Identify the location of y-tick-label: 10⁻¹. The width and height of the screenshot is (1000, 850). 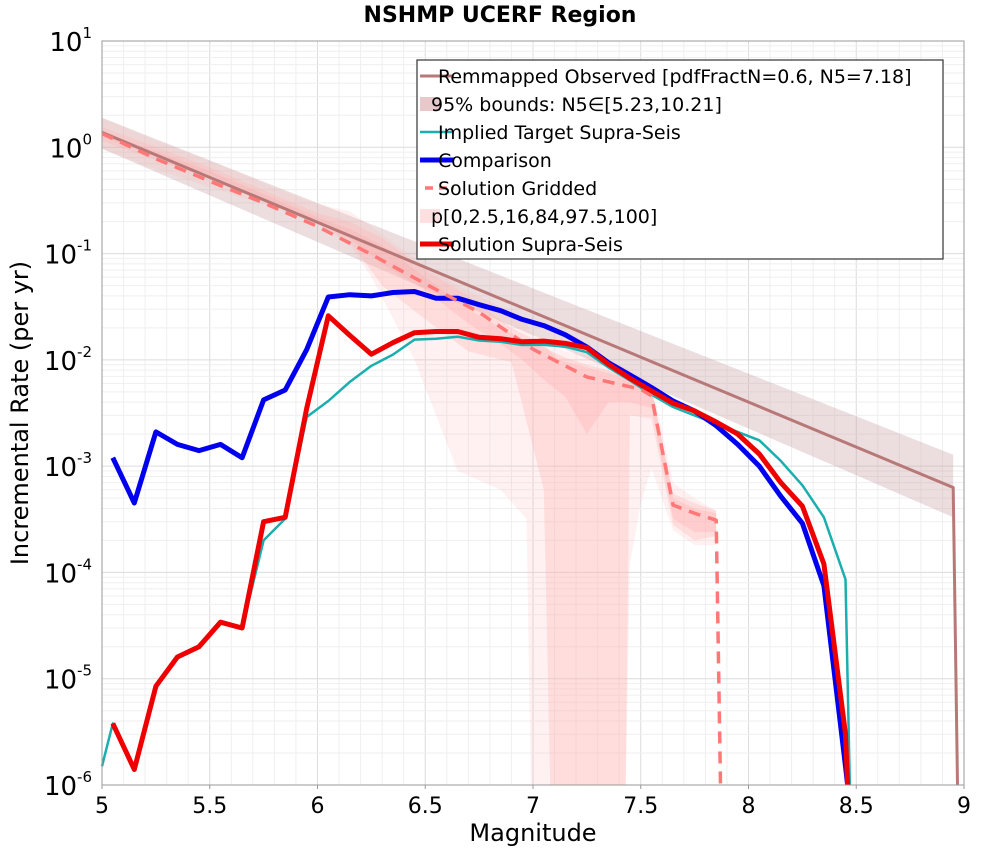
(68, 254).